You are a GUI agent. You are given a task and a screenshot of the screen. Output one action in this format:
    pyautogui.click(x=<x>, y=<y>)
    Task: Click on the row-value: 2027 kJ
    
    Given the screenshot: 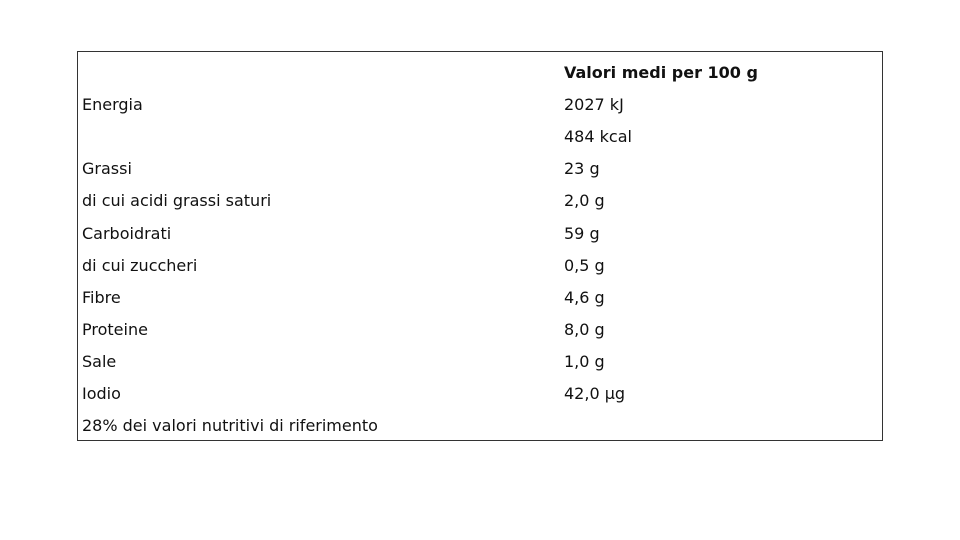 What is the action you would take?
    pyautogui.click(x=594, y=104)
    